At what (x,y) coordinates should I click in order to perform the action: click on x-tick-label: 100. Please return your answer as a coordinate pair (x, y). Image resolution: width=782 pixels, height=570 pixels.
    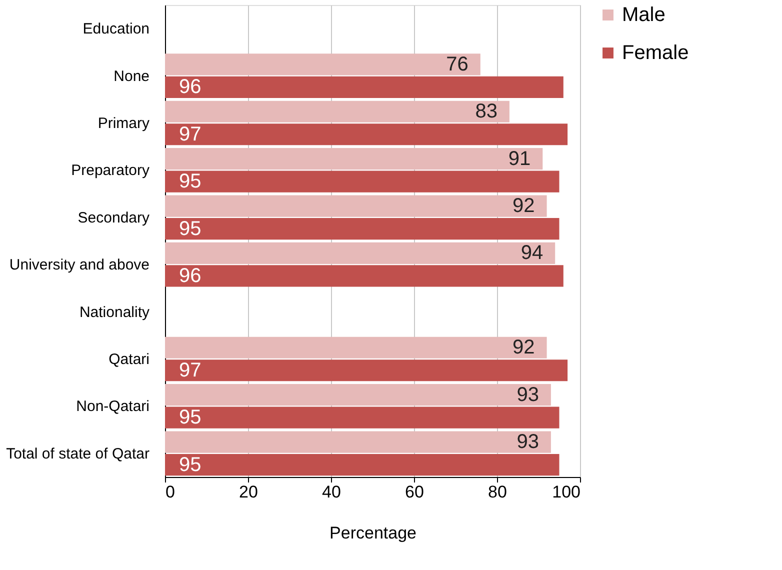
    Looking at the image, I should click on (566, 492).